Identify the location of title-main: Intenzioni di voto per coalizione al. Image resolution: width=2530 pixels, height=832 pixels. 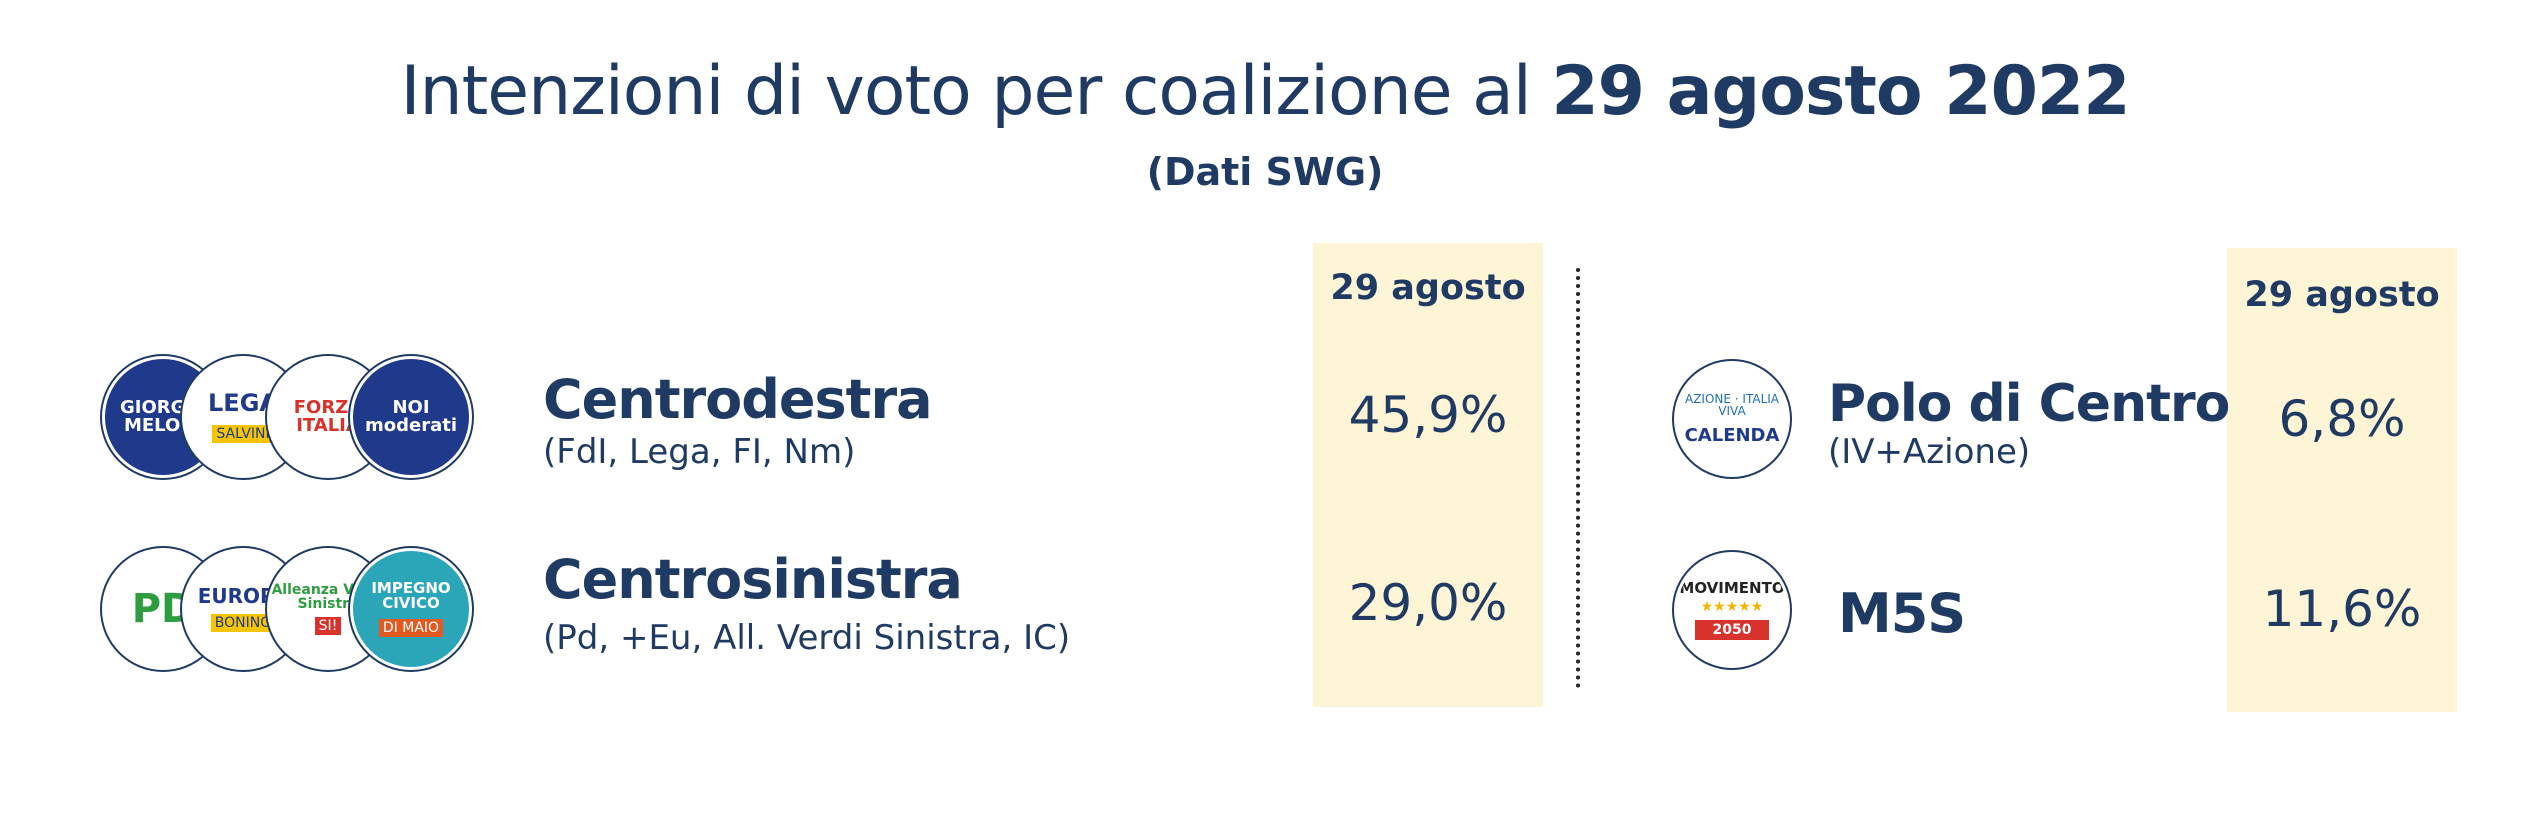
(976, 91).